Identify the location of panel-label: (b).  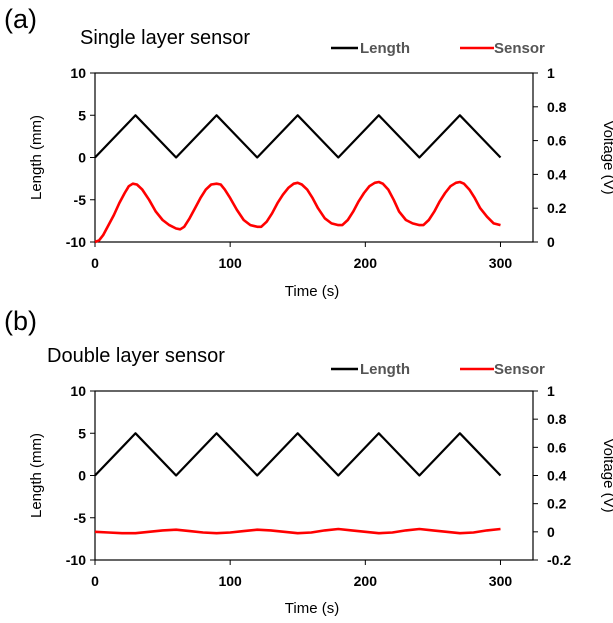
(20, 321).